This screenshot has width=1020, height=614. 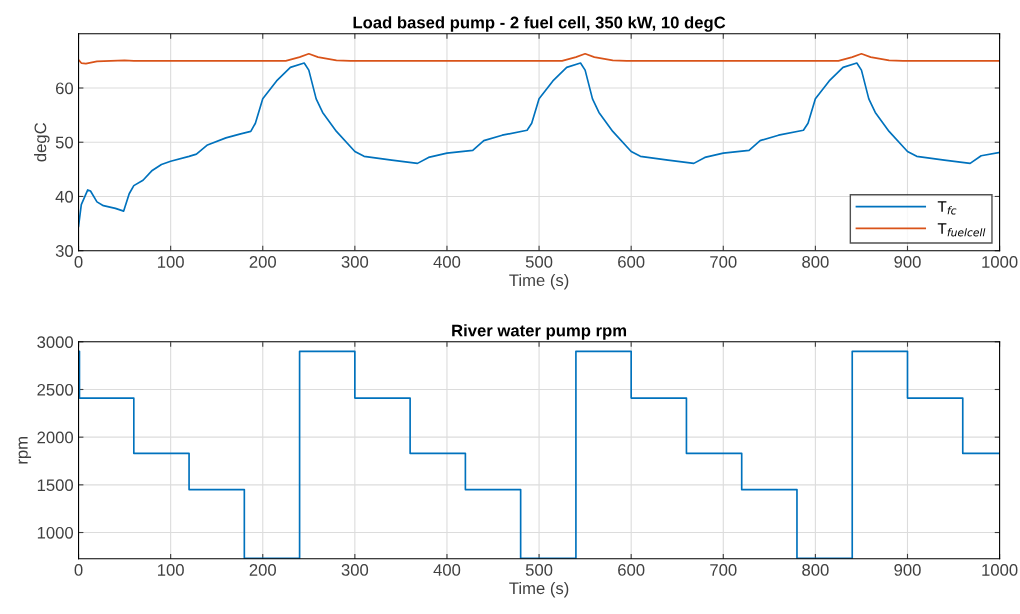 I want to click on y-tick-label: 60, so click(x=64, y=88).